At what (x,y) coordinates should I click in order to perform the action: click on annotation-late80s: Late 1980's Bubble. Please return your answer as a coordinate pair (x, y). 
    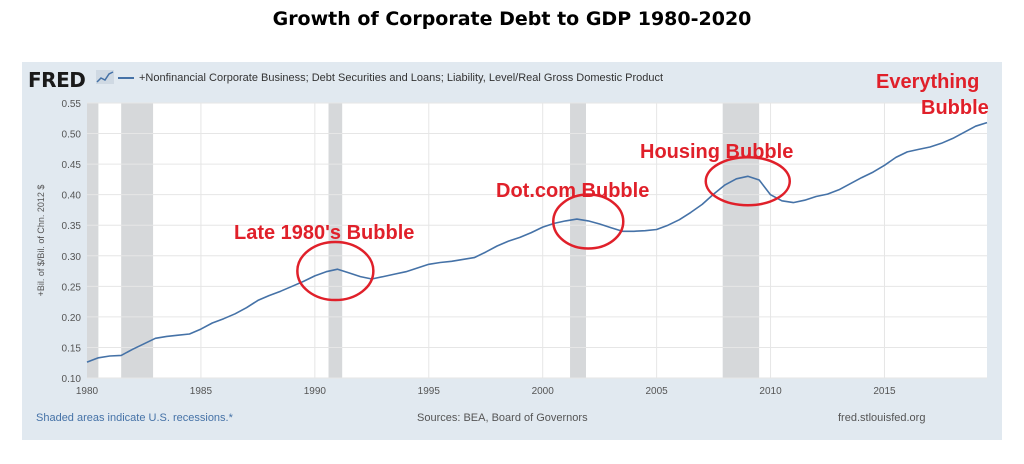
    Looking at the image, I should click on (324, 233).